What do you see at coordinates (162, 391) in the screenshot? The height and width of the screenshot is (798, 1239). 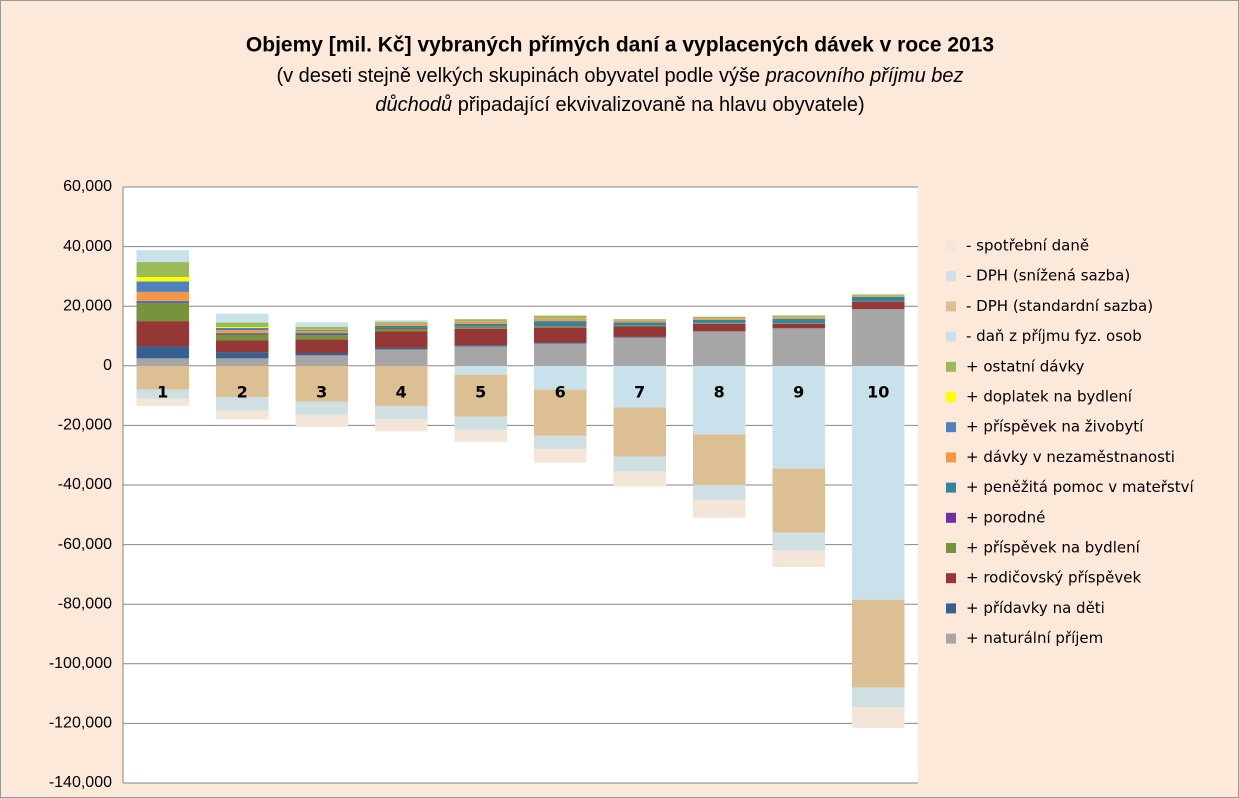 I see `category-label: 1` at bounding box center [162, 391].